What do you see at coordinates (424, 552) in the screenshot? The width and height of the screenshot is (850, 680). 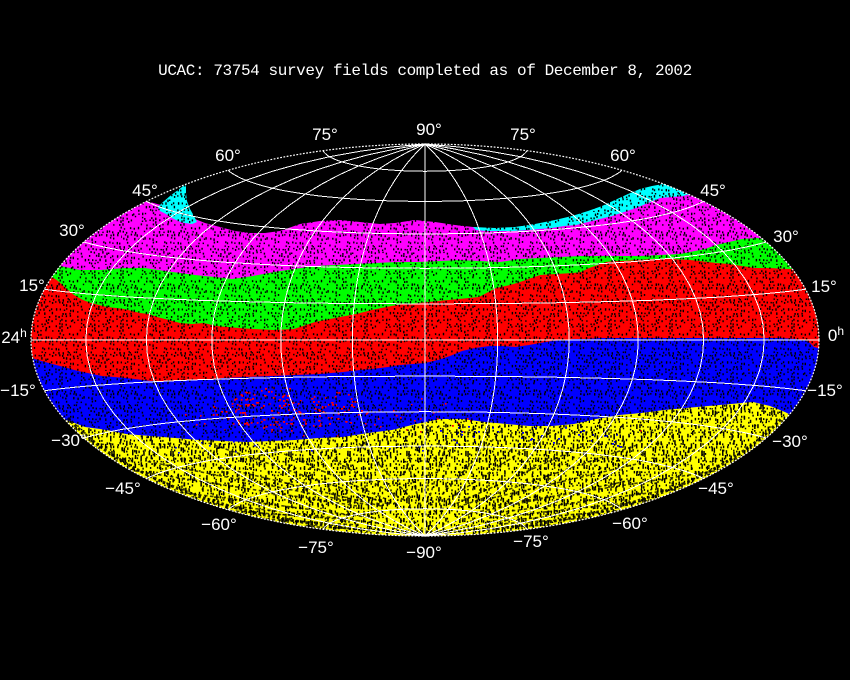 I see `svg-text: −90°` at bounding box center [424, 552].